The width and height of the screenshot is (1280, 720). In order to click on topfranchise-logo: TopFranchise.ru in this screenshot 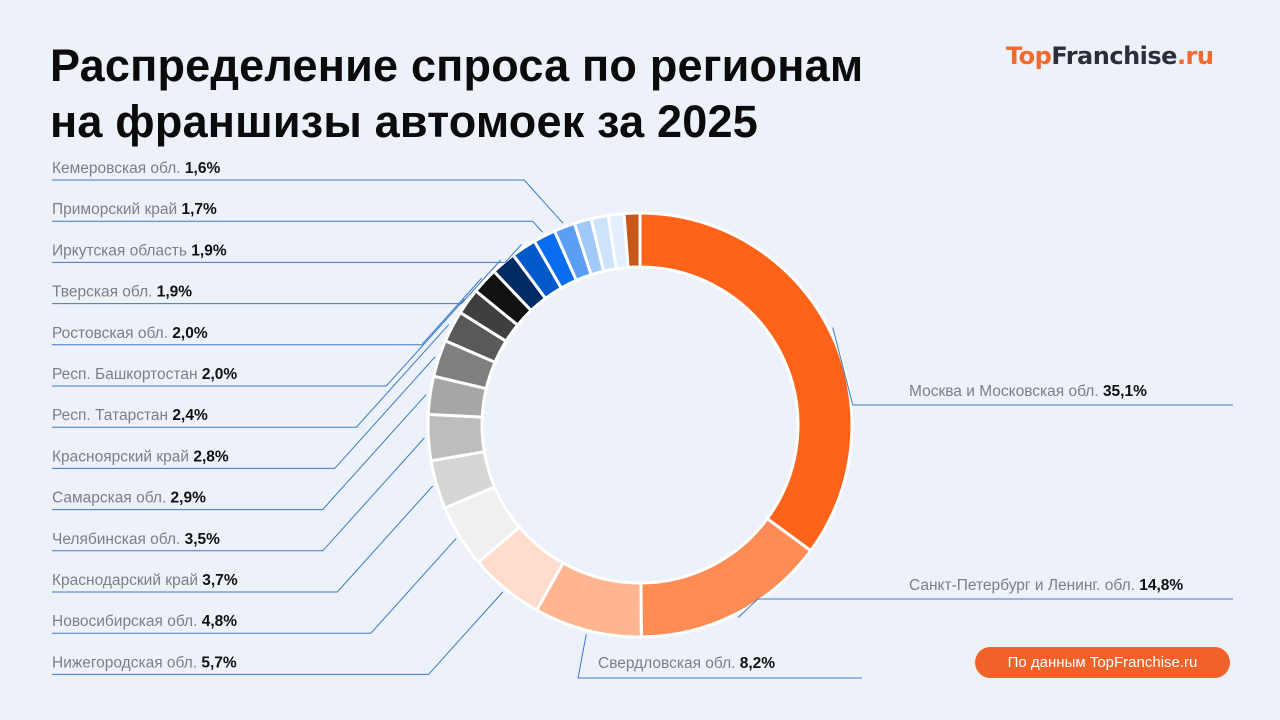, I will do `click(1110, 56)`.